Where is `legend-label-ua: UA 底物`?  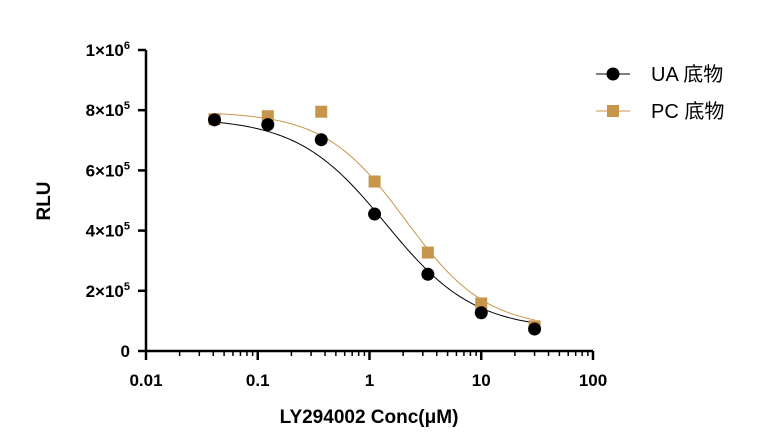
legend-label-ua: UA 底物 is located at coordinates (687, 74).